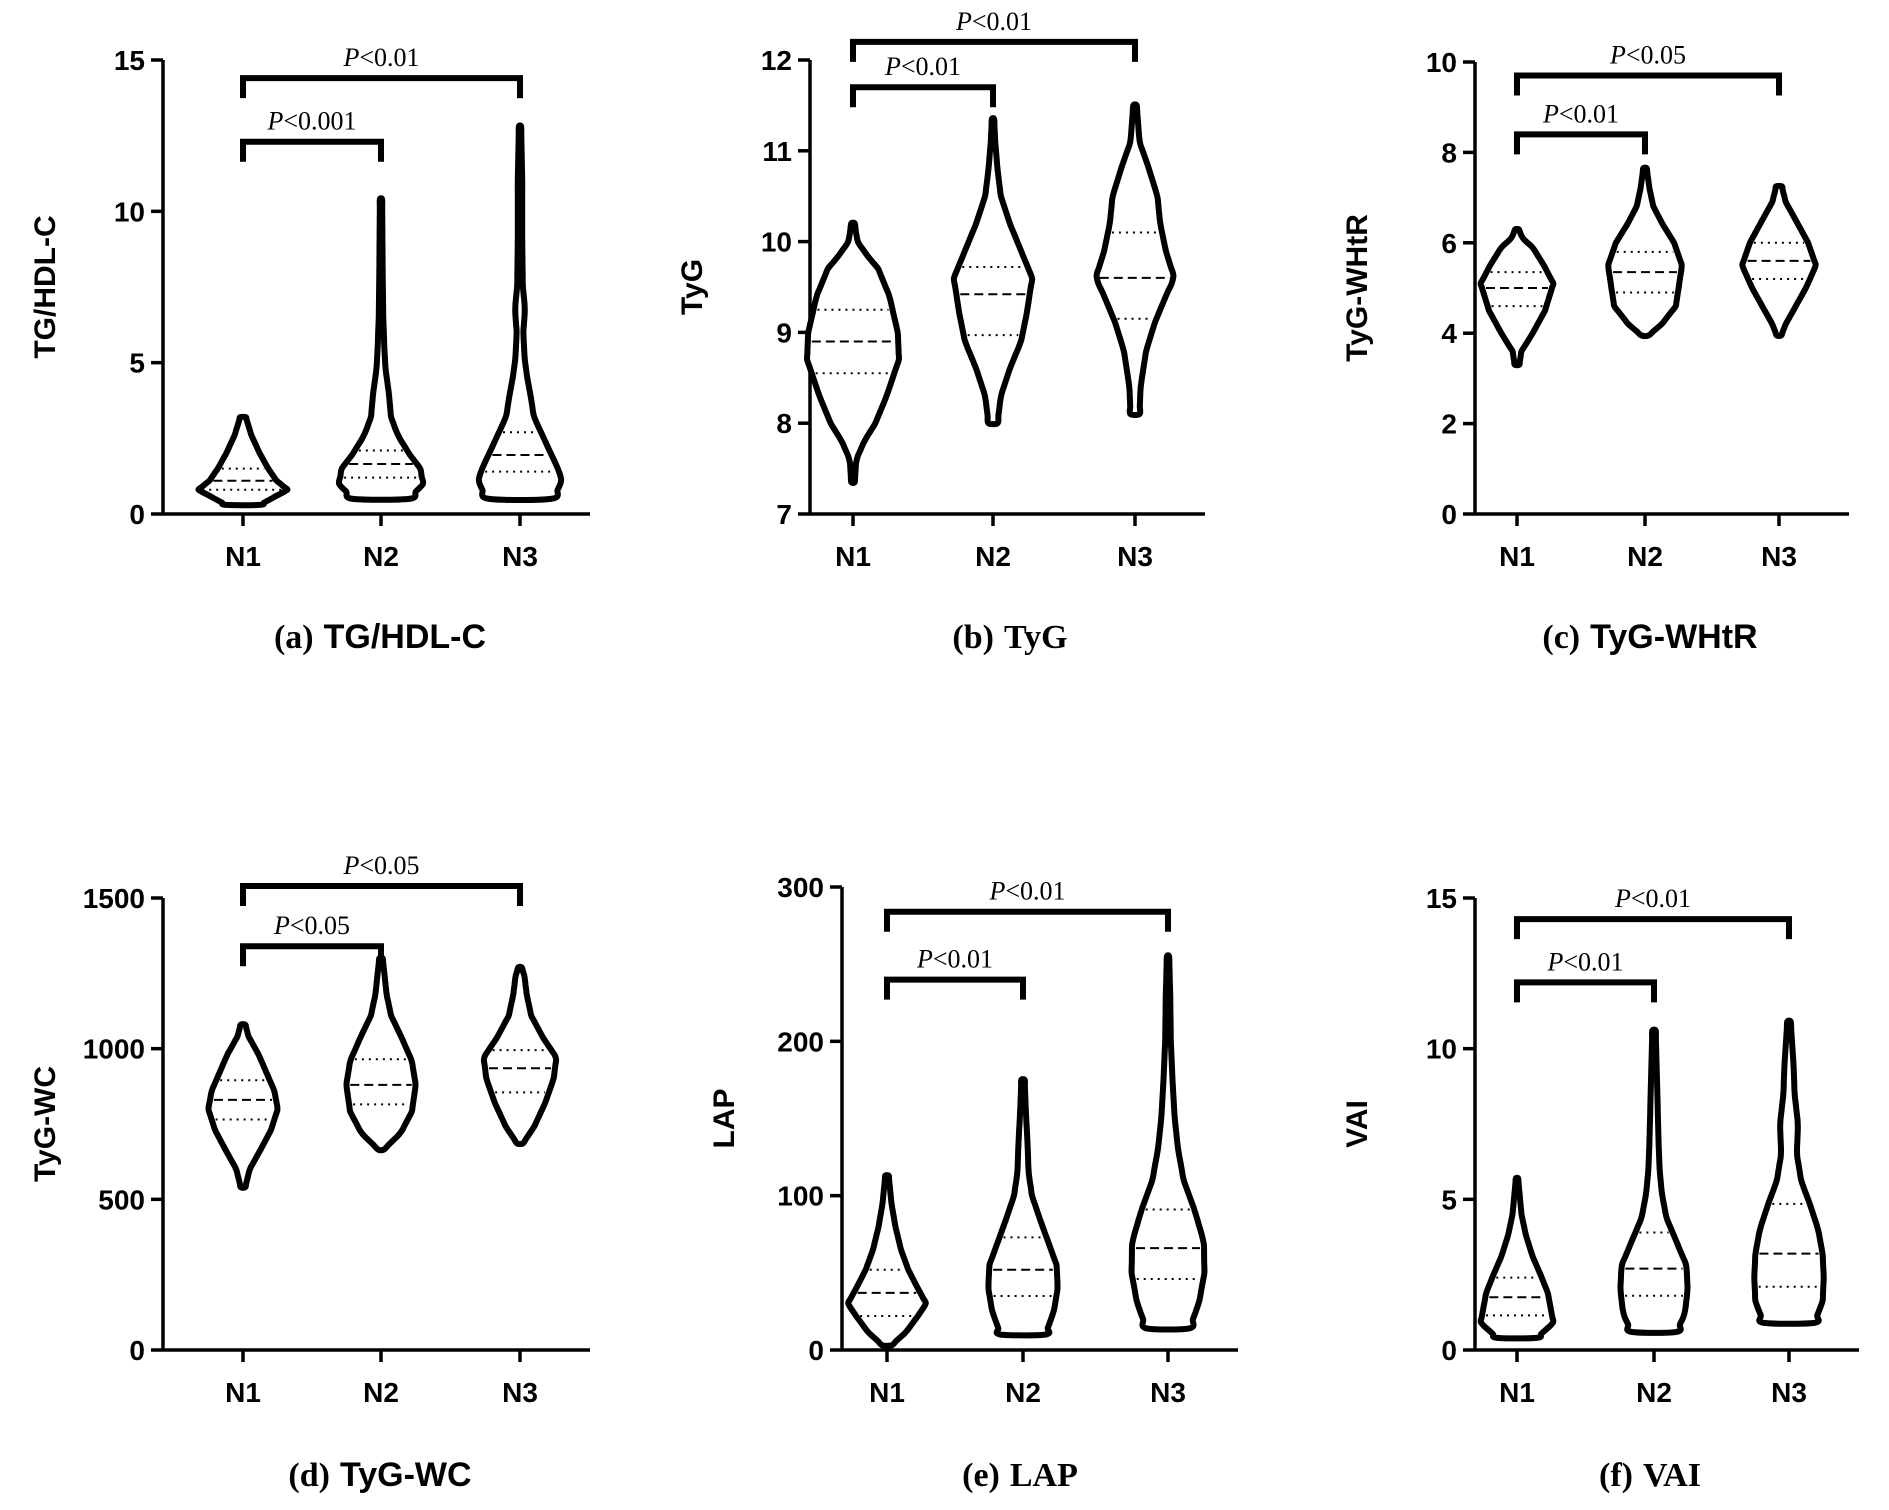  What do you see at coordinates (1672, 1475) in the screenshot?
I see `caption-name: VAI` at bounding box center [1672, 1475].